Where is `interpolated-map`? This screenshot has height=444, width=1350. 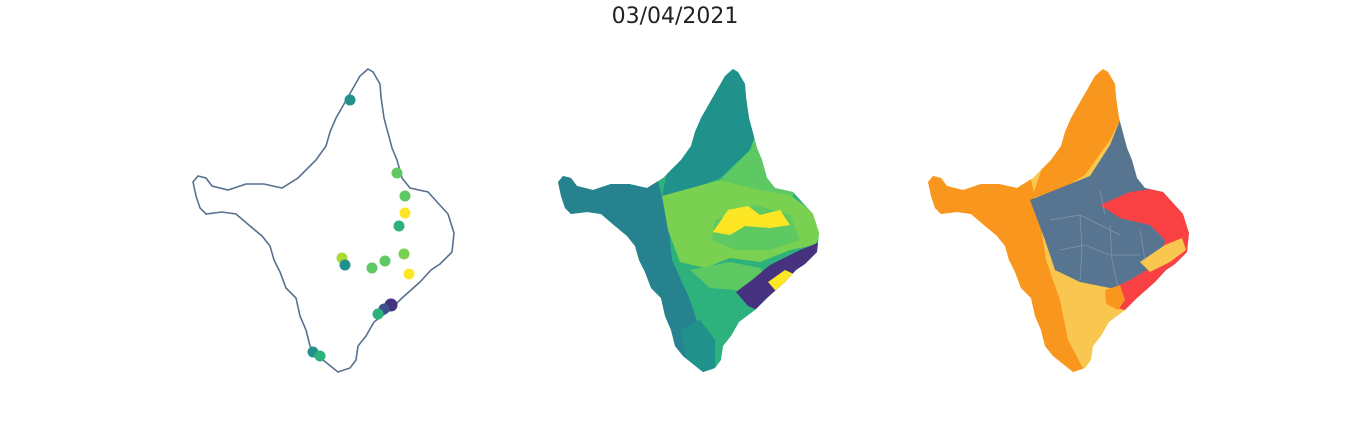 interpolated-map is located at coordinates (688, 220).